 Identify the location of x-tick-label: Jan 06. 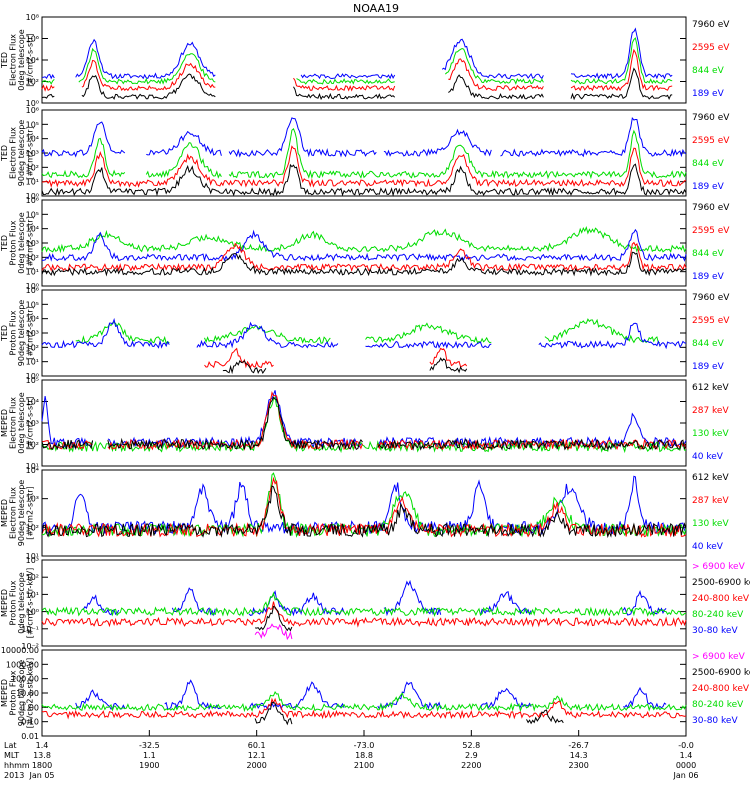
(685, 775).